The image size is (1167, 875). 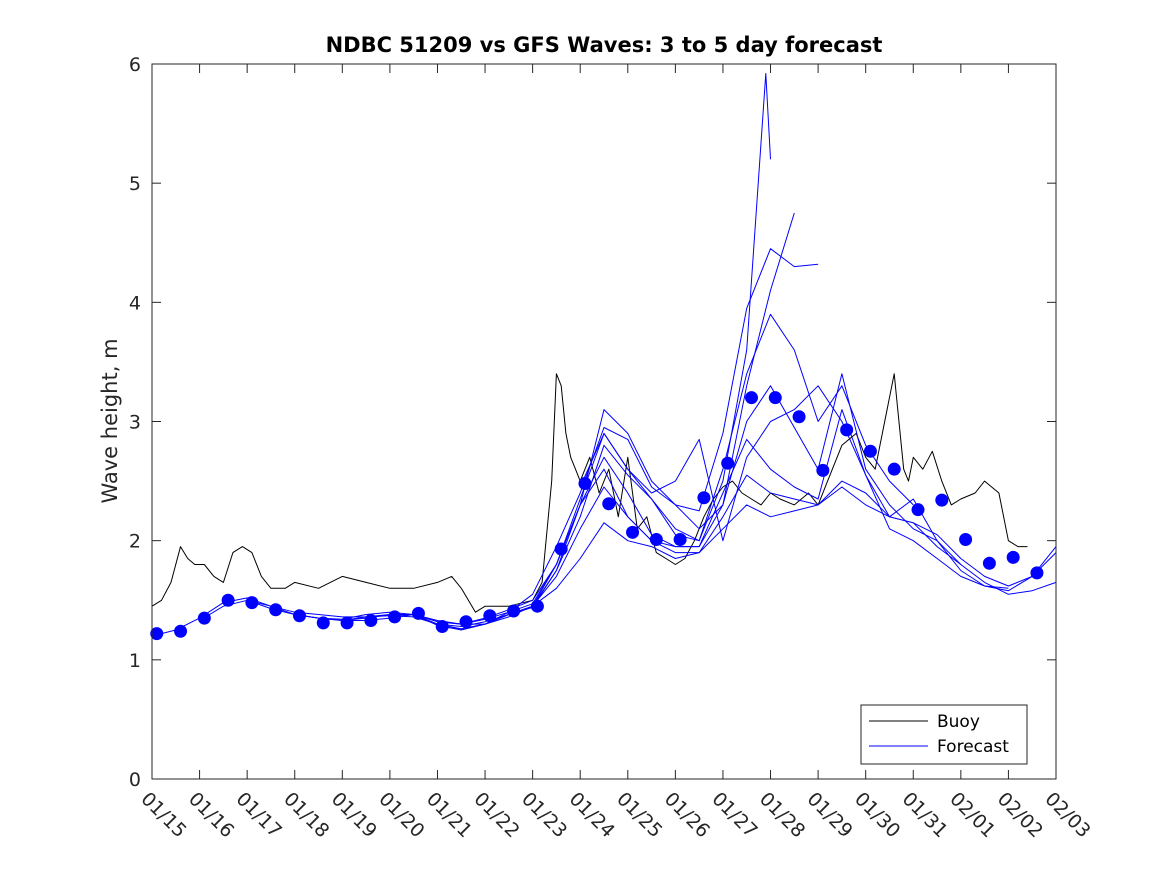 What do you see at coordinates (794, 546) in the screenshot?
I see `series-line-forecast-run-h` at bounding box center [794, 546].